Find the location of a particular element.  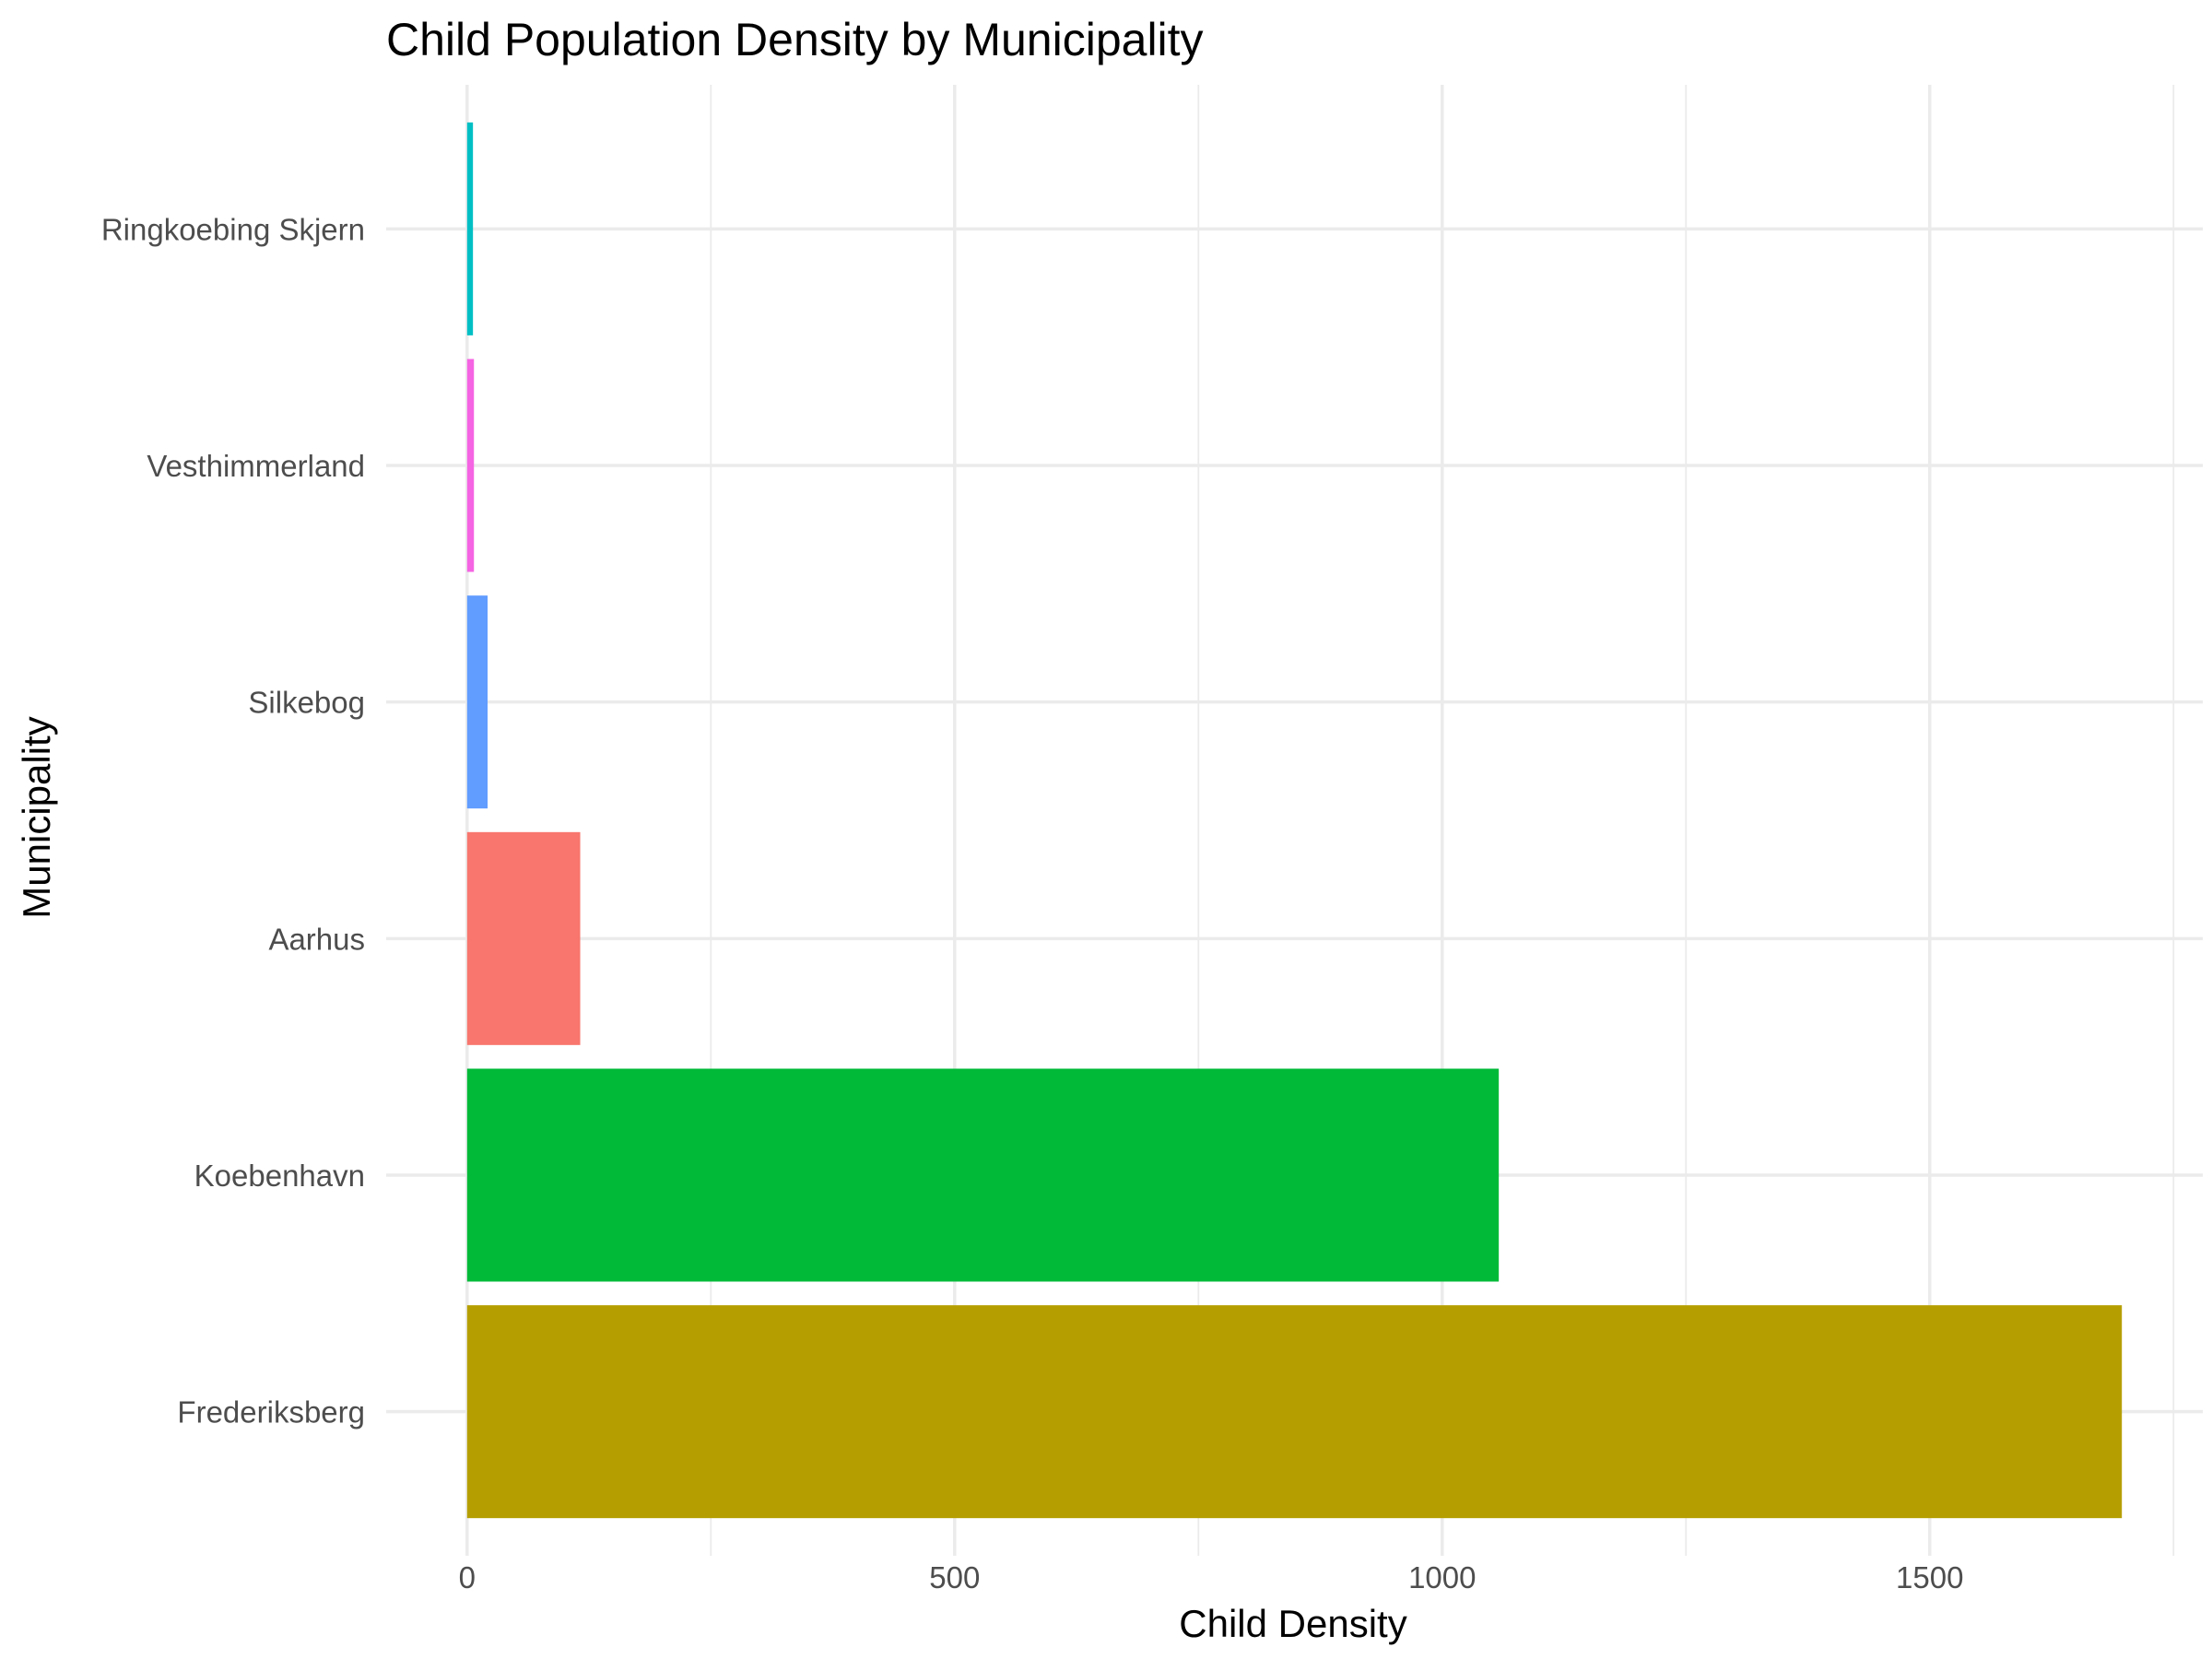

y-tick-label: Koebenhavn is located at coordinates (279, 1176).